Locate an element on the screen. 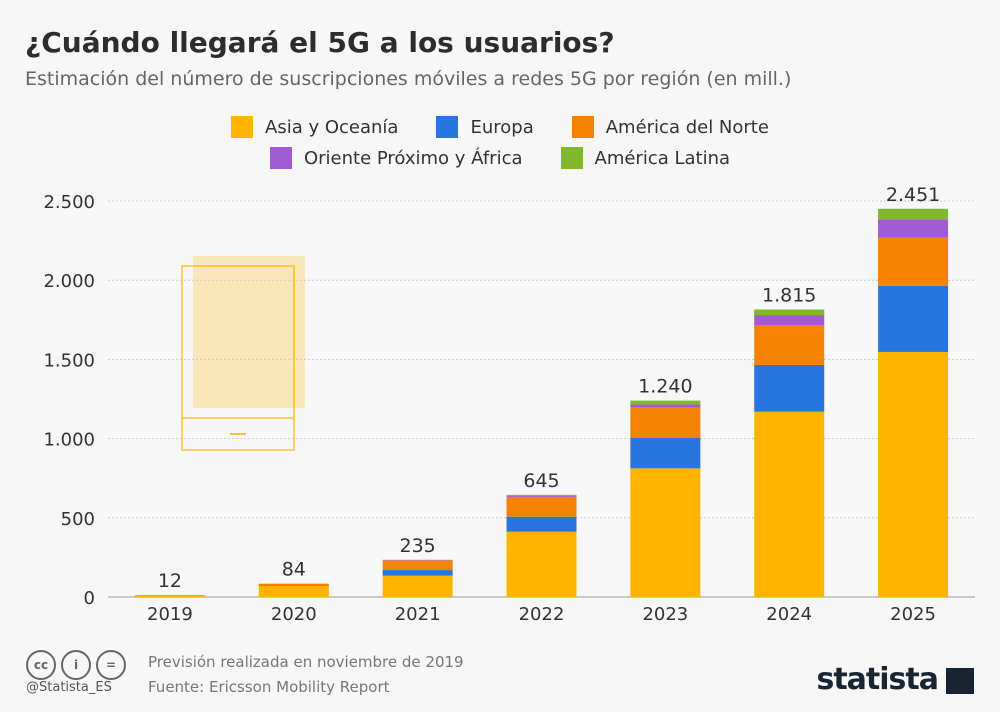 The height and width of the screenshot is (712, 1000). twitter-handle: @Statista_ES is located at coordinates (69, 687).